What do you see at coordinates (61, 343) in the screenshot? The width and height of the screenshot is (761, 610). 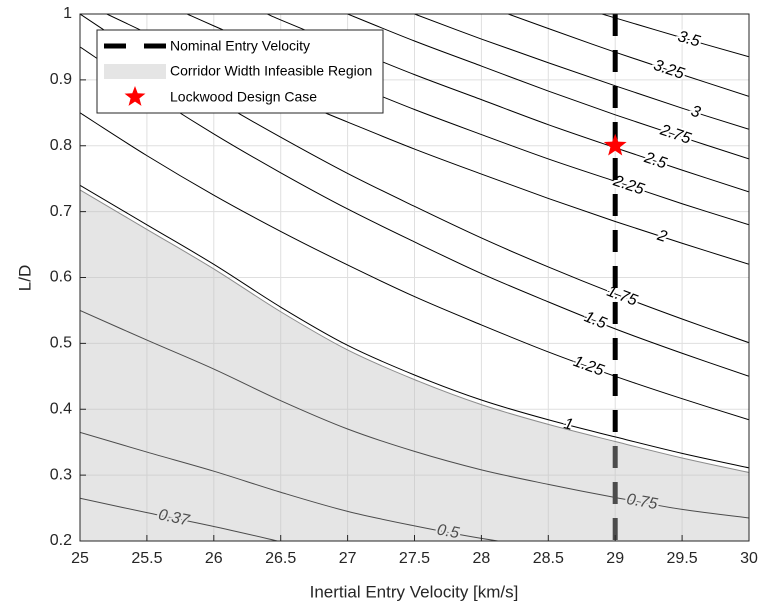 I see `y-tick-label: 0.5` at bounding box center [61, 343].